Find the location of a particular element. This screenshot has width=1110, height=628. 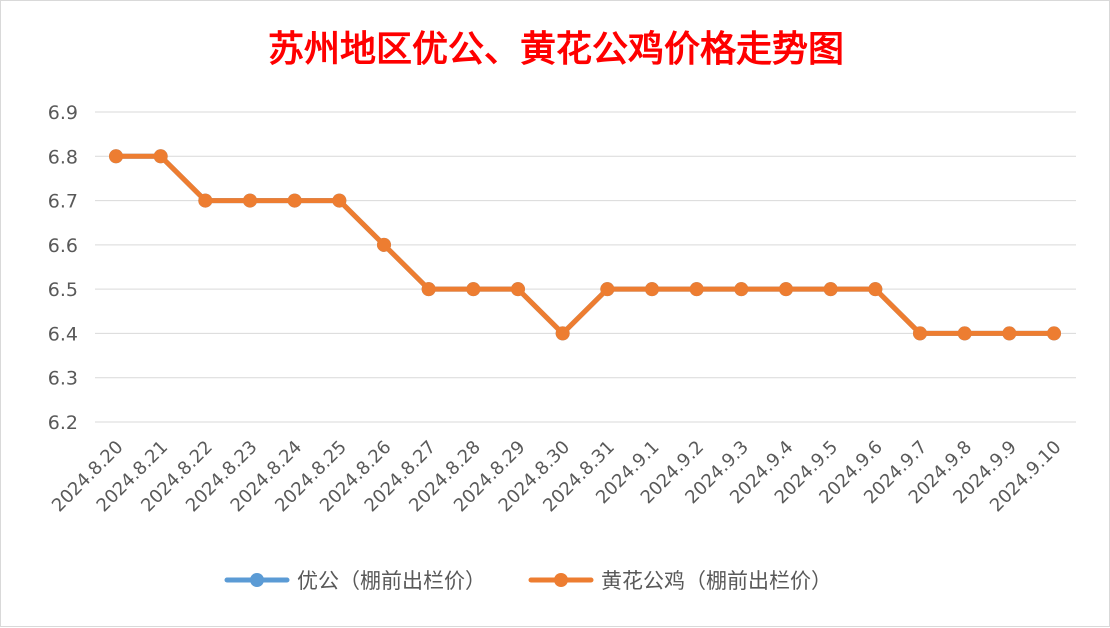

y-tick-label: 6.9 is located at coordinates (63, 113).